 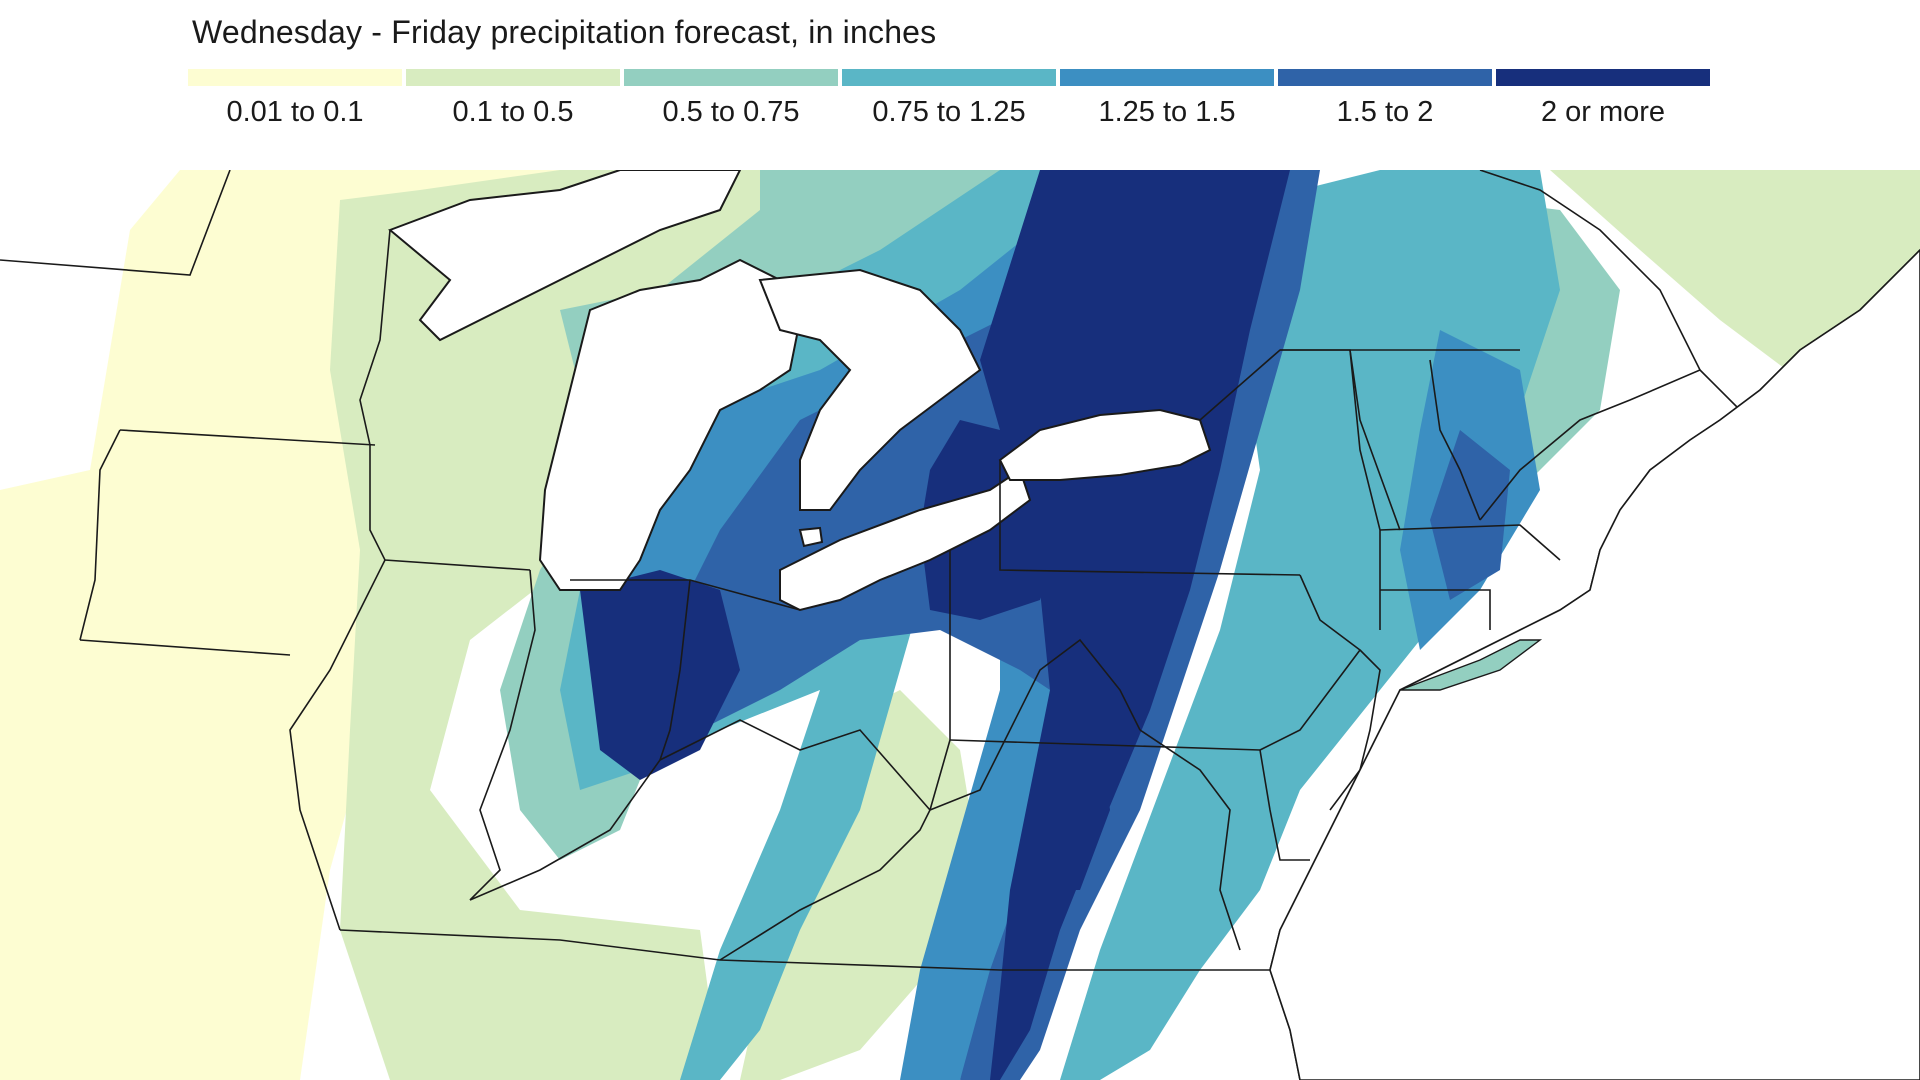 What do you see at coordinates (795, 765) in the screenshot?
I see `border-ohio-south` at bounding box center [795, 765].